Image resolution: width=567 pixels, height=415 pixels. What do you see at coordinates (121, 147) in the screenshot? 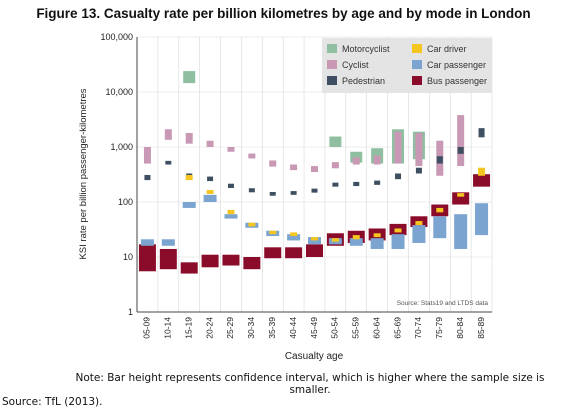
I see `y-tick-label: 1,000` at bounding box center [121, 147].